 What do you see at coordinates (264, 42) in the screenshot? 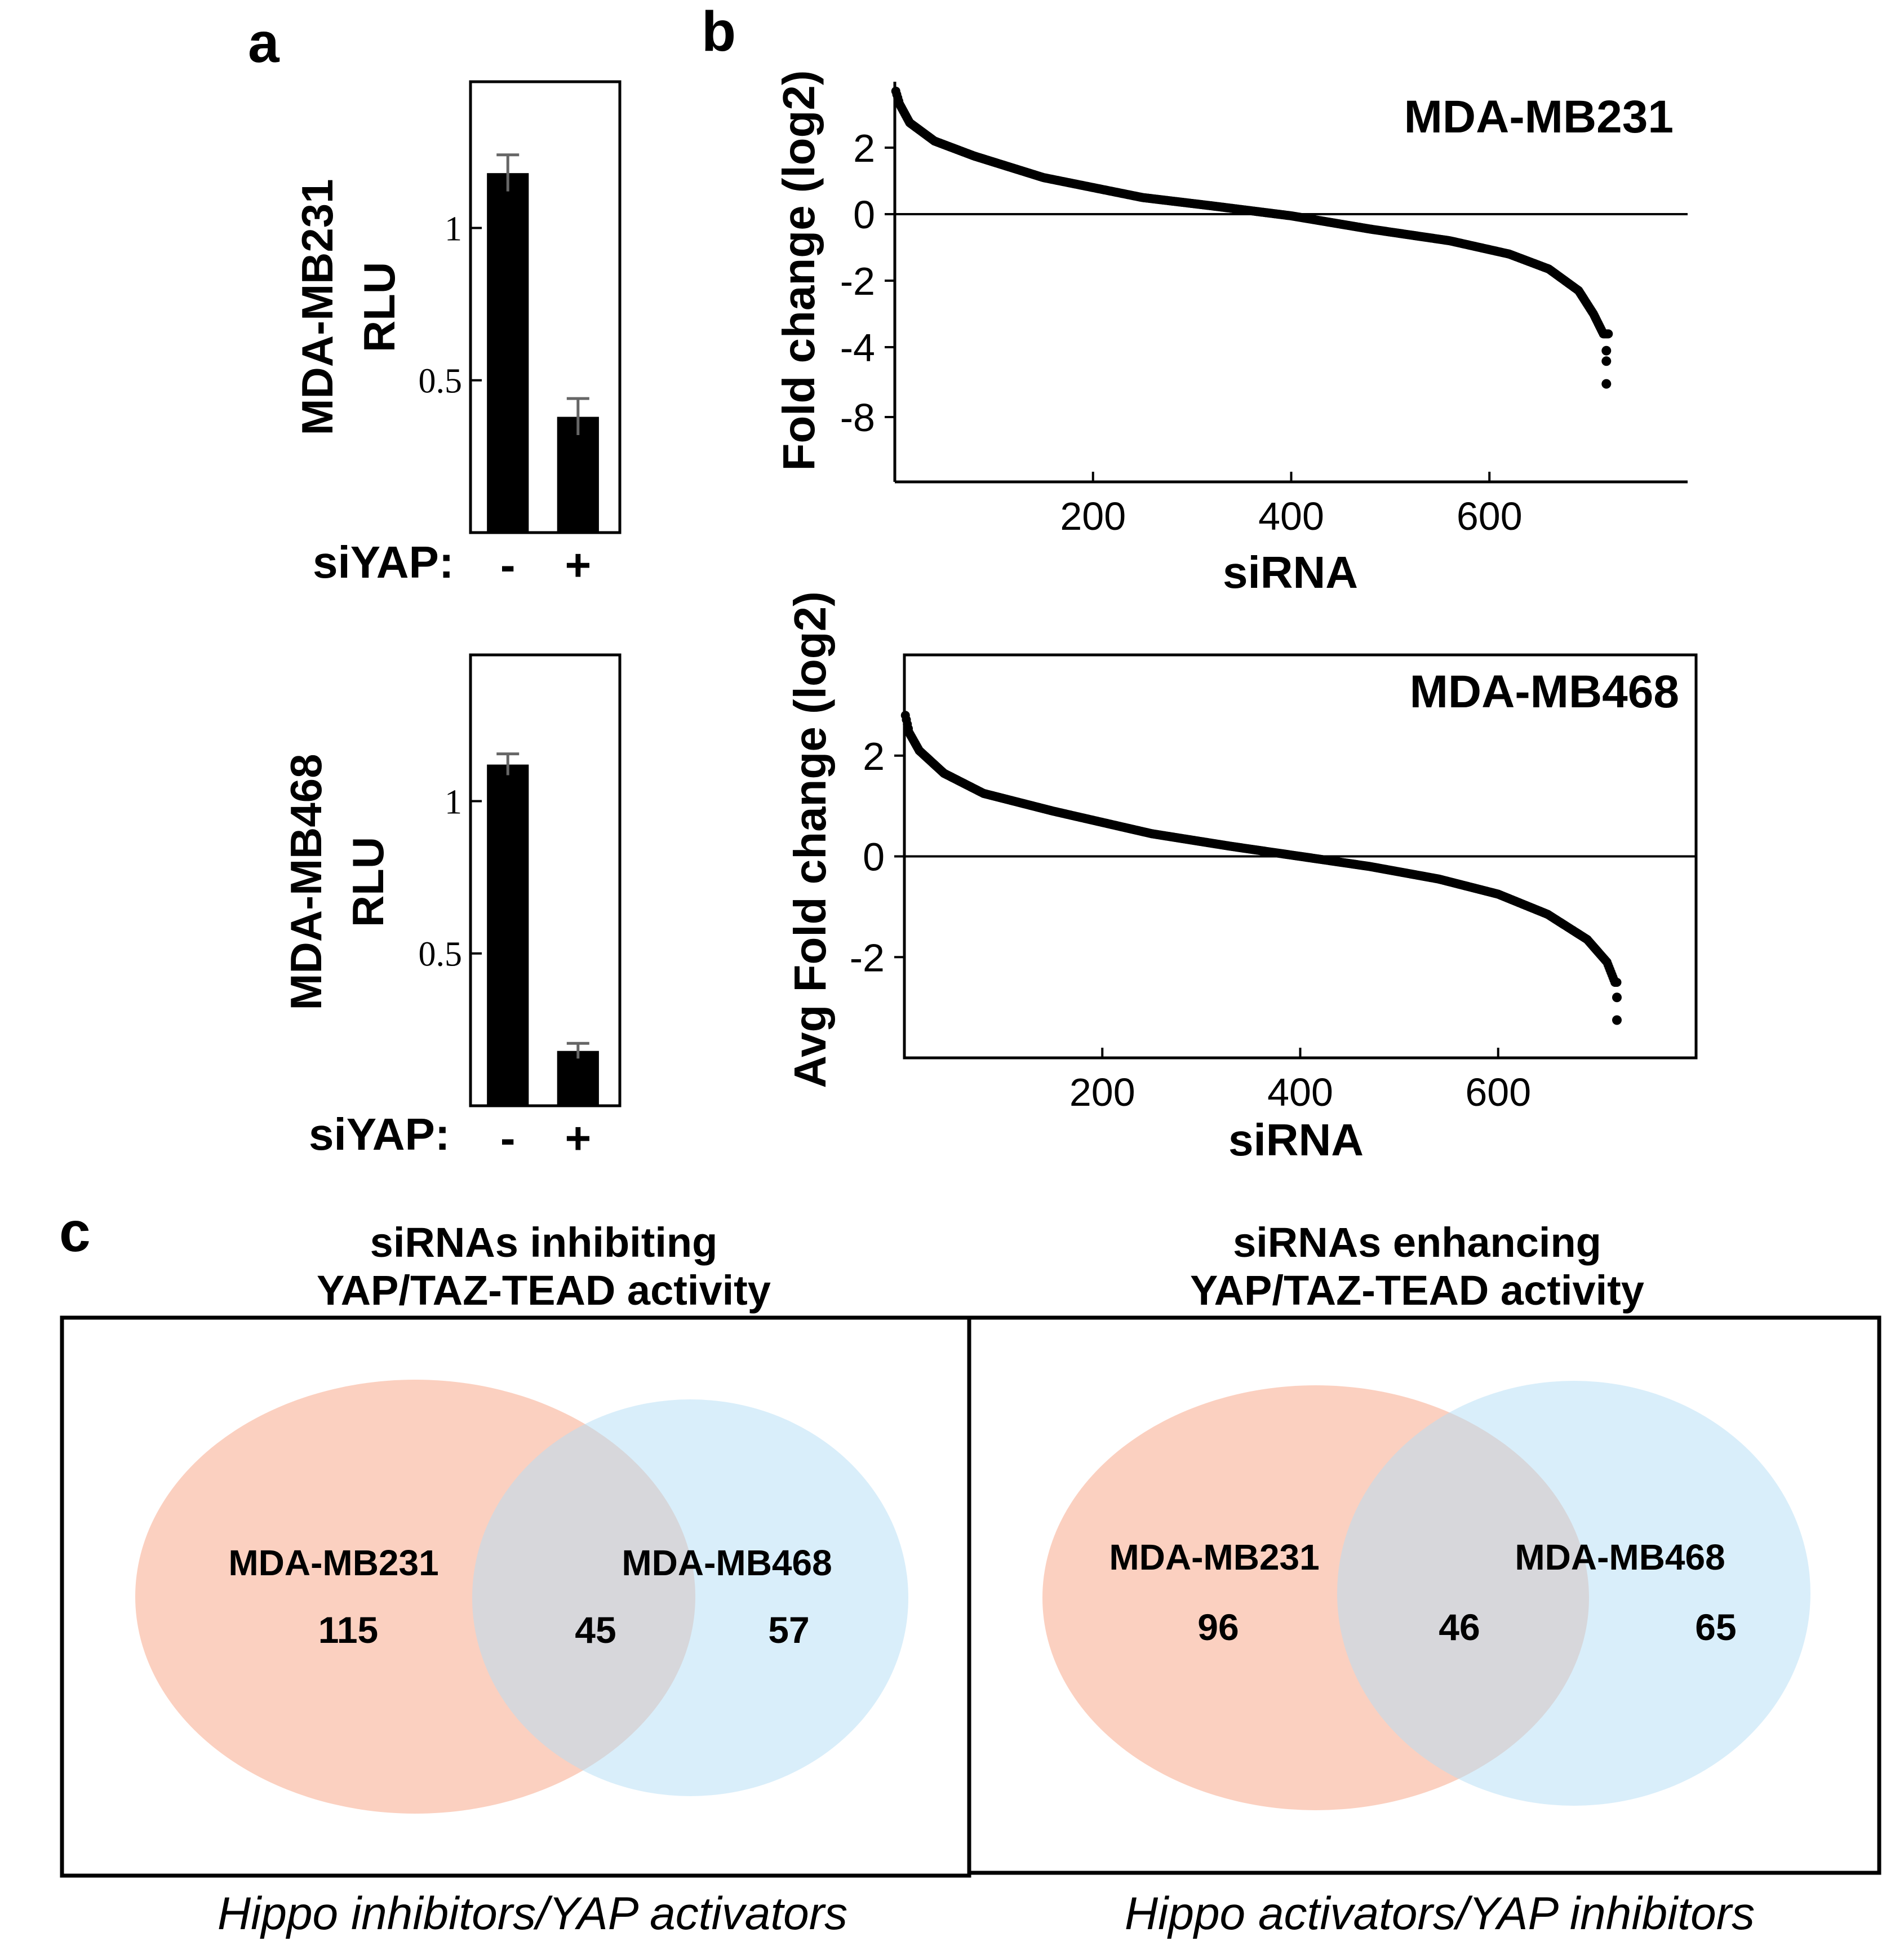
I see `panel-label-a: a` at bounding box center [264, 42].